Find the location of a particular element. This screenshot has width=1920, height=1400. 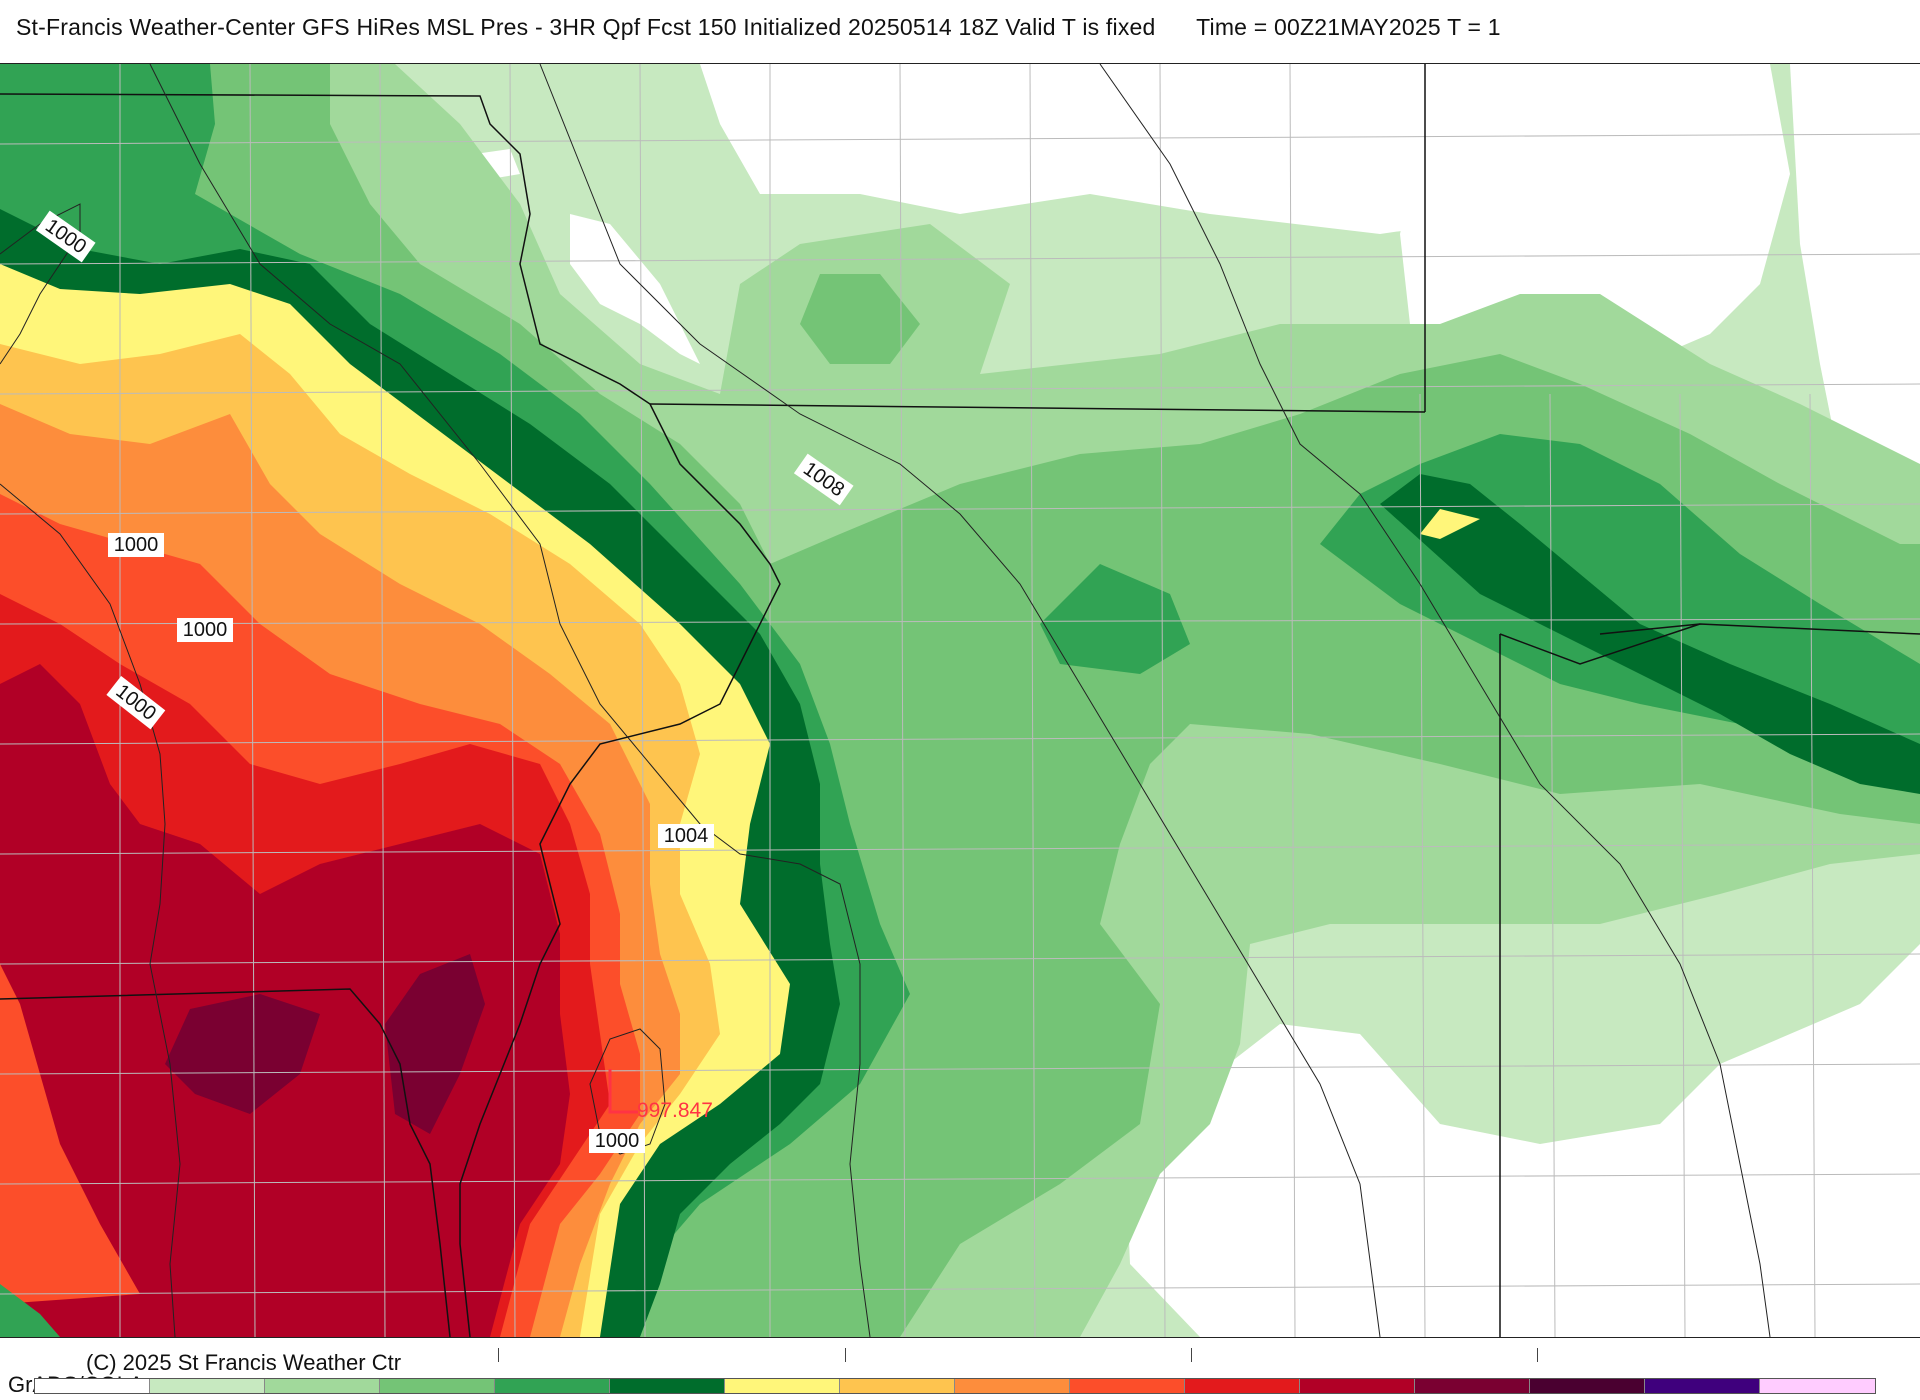

precip-bottom-green is located at coordinates (30, 1310).